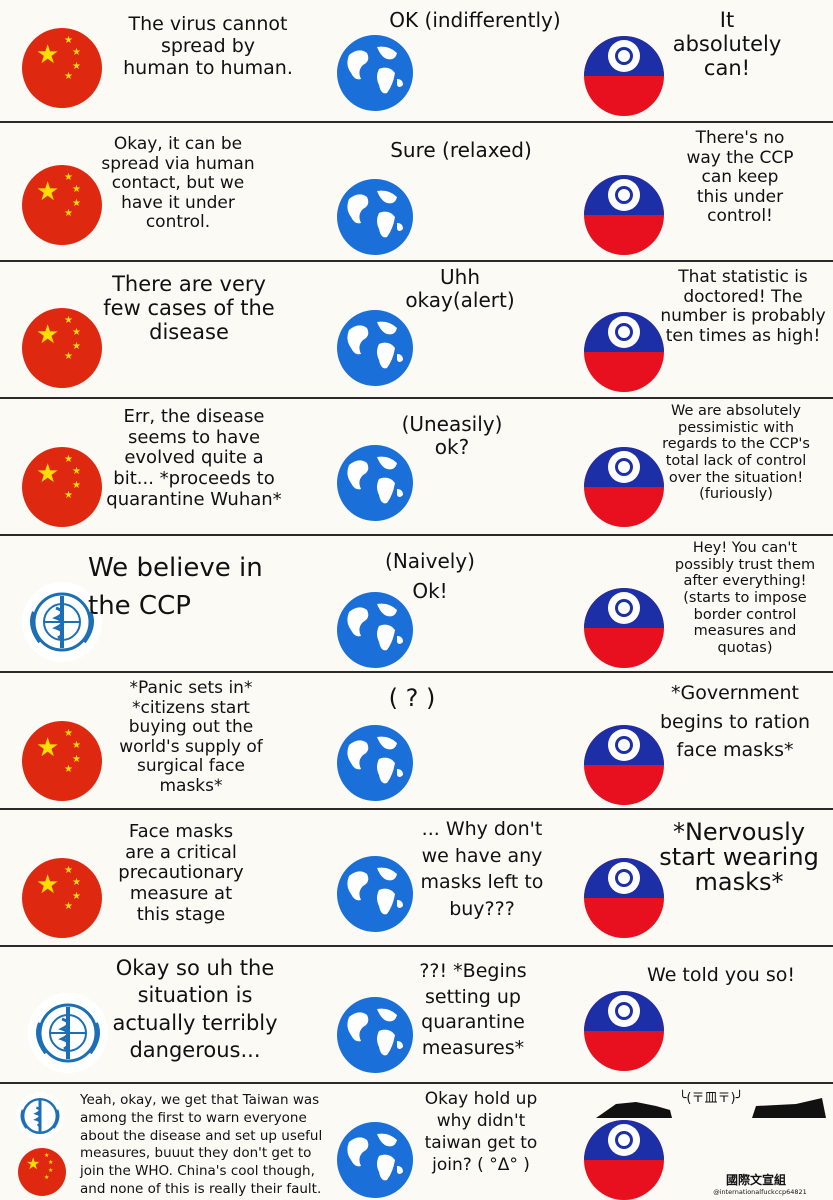  I want to click on watermark: 國際文宣組, so click(755, 1180).